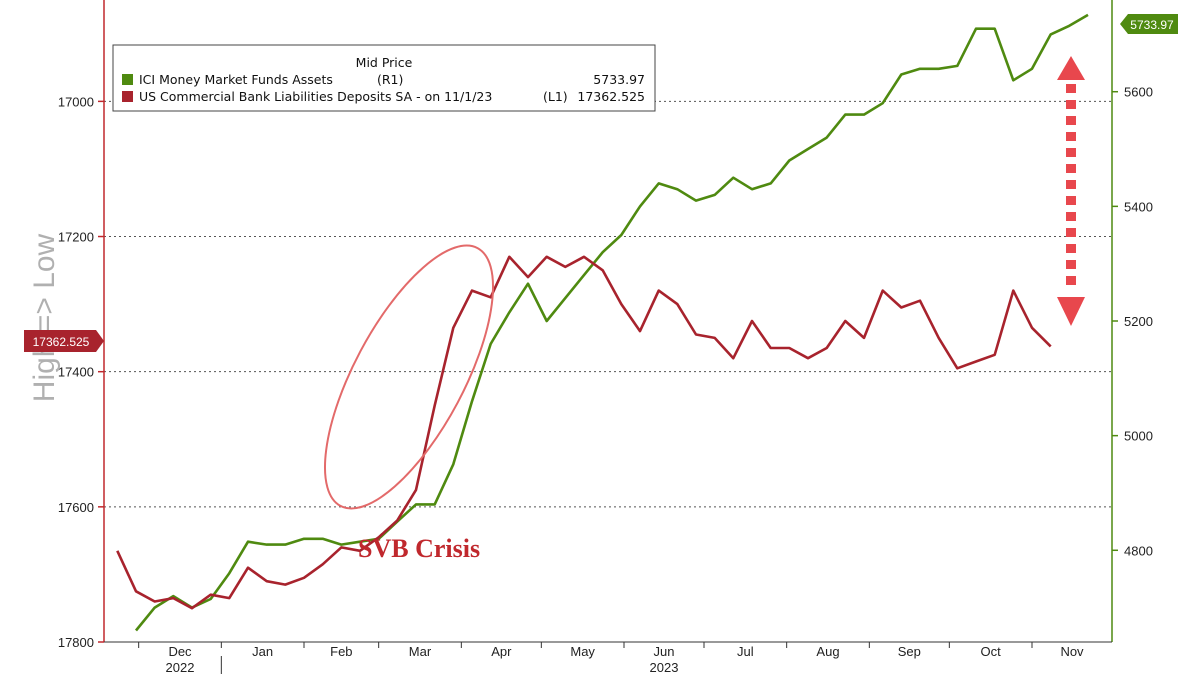  Describe the element at coordinates (1138, 436) in the screenshot. I see `right-tick-label: 5000` at that location.